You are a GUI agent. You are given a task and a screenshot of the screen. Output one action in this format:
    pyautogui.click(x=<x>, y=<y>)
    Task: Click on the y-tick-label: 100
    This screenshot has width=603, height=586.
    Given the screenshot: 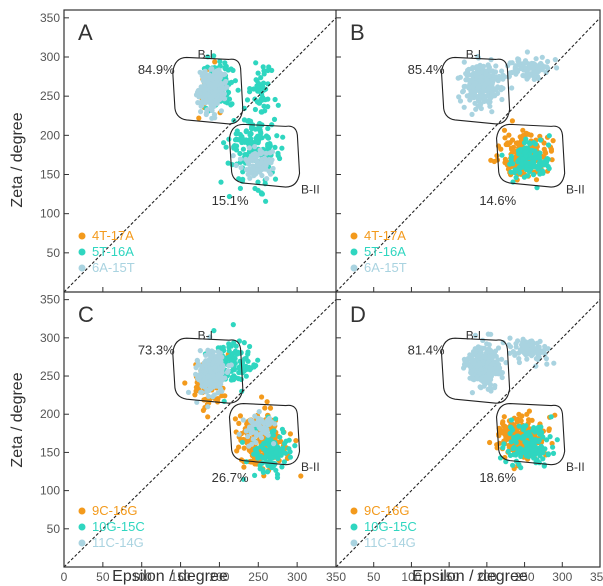 What is the action you would take?
    pyautogui.click(x=50, y=214)
    